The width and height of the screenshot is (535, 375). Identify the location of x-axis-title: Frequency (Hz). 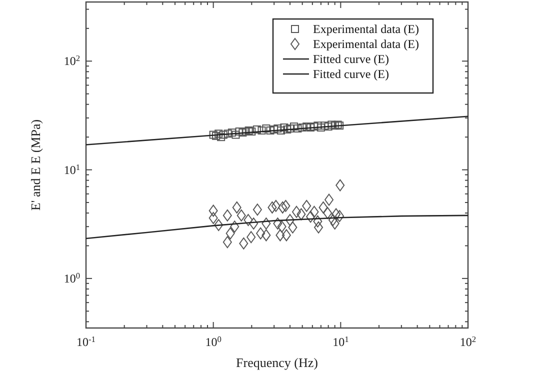
(277, 362).